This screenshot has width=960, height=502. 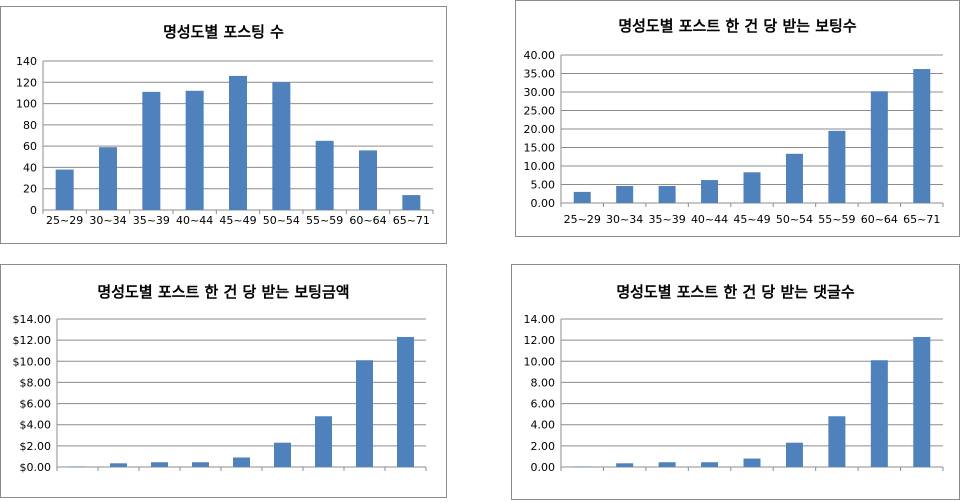 I want to click on y-tick-label: 20.00, so click(x=540, y=129).